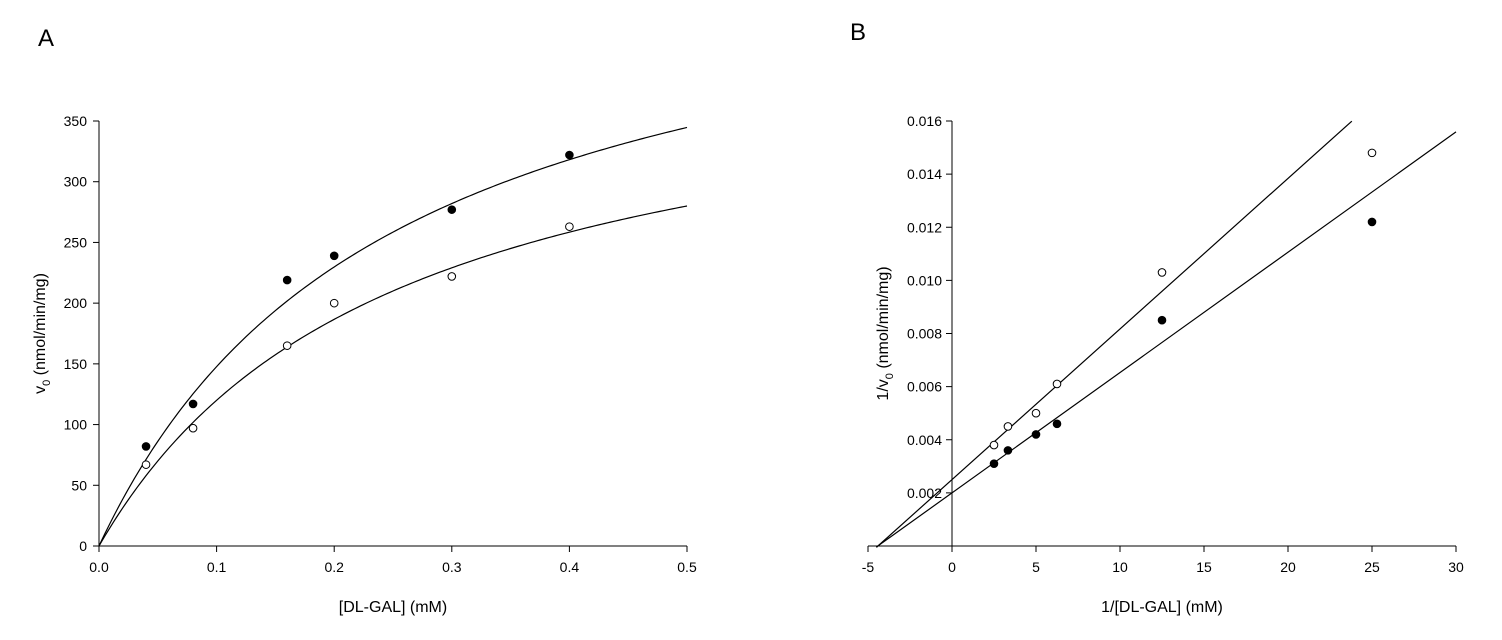  Describe the element at coordinates (76, 182) in the screenshot. I see `y-tick-label: 300` at that location.